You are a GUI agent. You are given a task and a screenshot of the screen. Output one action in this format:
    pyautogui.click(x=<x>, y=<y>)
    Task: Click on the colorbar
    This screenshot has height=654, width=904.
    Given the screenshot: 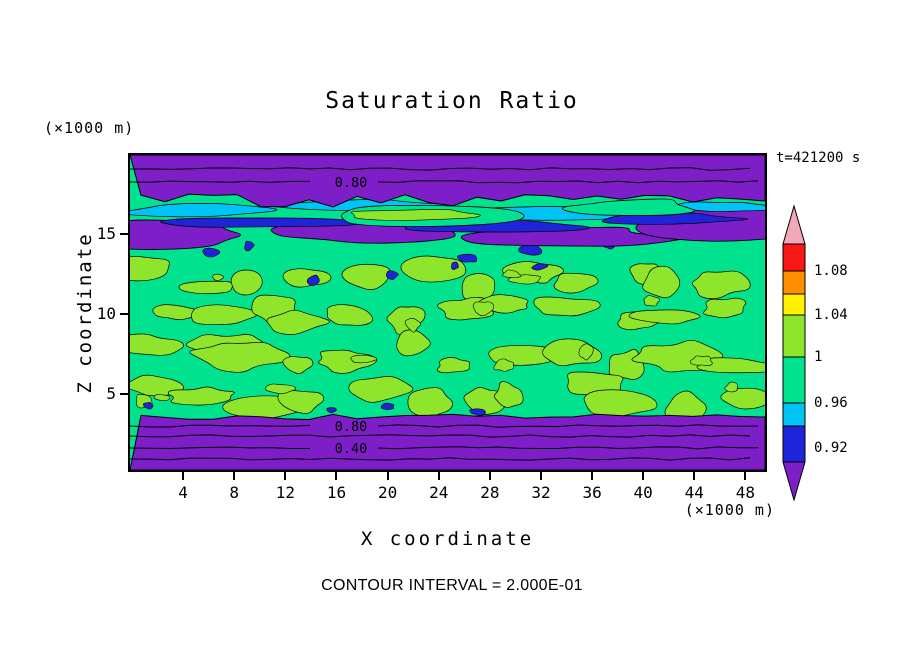 What is the action you would take?
    pyautogui.click(x=794, y=353)
    